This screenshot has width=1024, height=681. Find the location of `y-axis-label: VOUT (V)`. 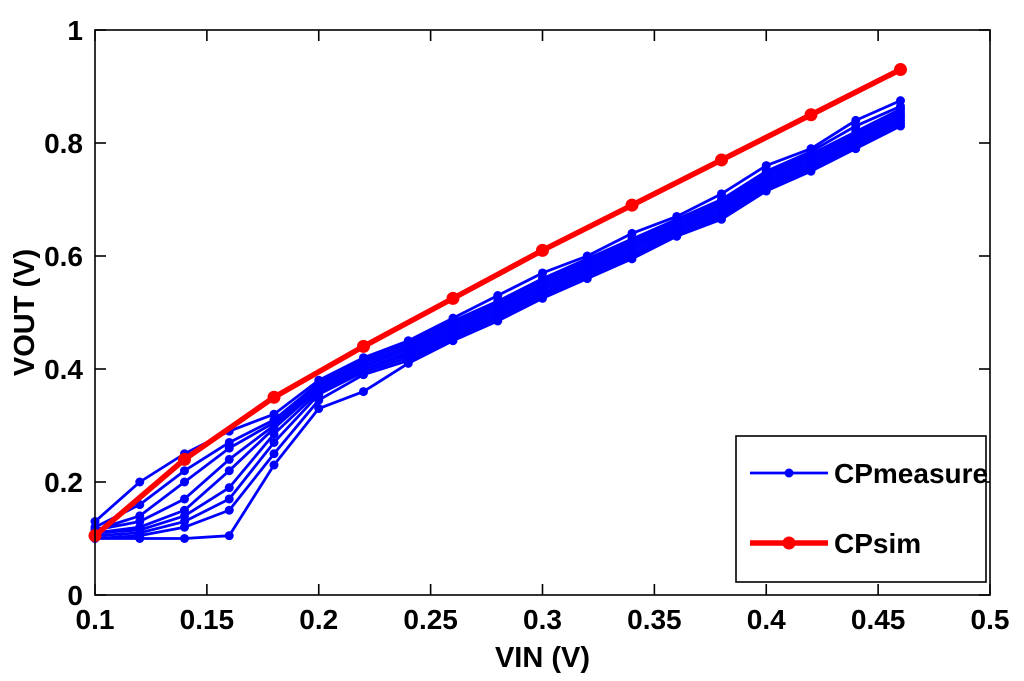

y-axis-label: VOUT (V) is located at coordinates (25, 312).